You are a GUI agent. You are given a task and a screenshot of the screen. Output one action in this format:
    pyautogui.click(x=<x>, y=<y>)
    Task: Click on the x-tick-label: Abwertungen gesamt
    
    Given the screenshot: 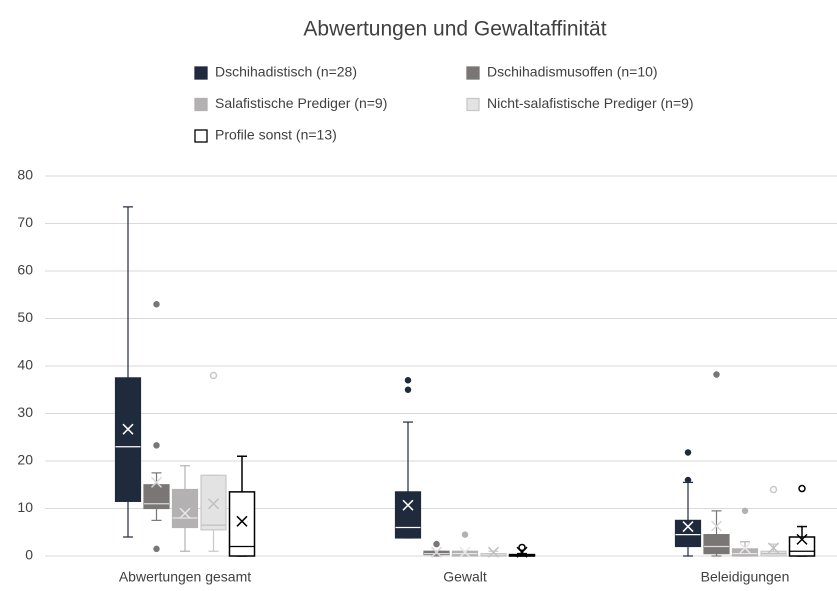 What is the action you would take?
    pyautogui.click(x=185, y=577)
    